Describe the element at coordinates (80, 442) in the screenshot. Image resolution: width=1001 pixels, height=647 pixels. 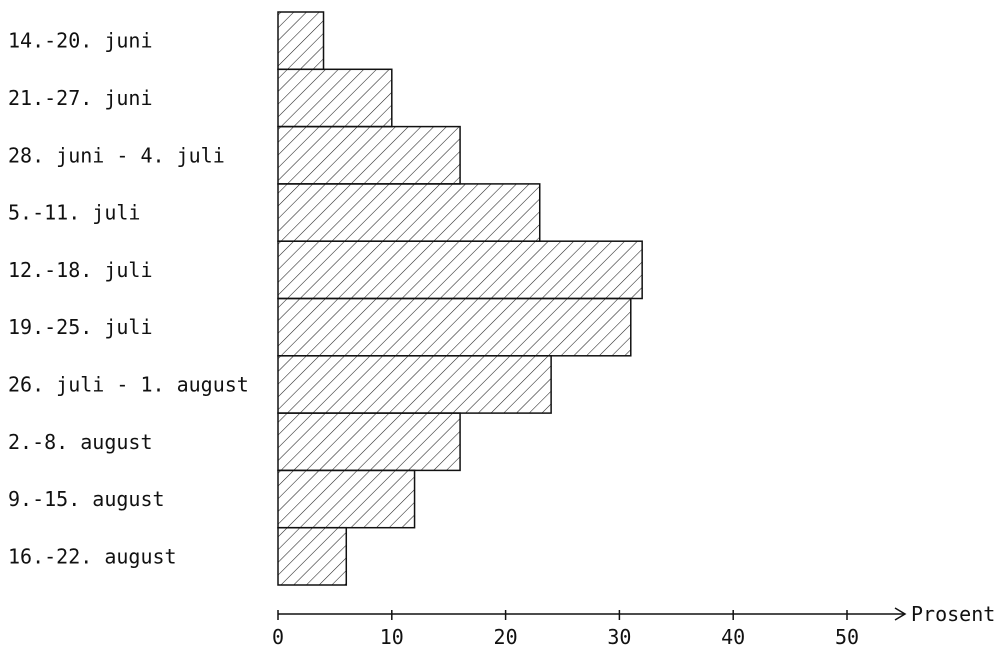
I see `category-label: 2.-8. august` at that location.